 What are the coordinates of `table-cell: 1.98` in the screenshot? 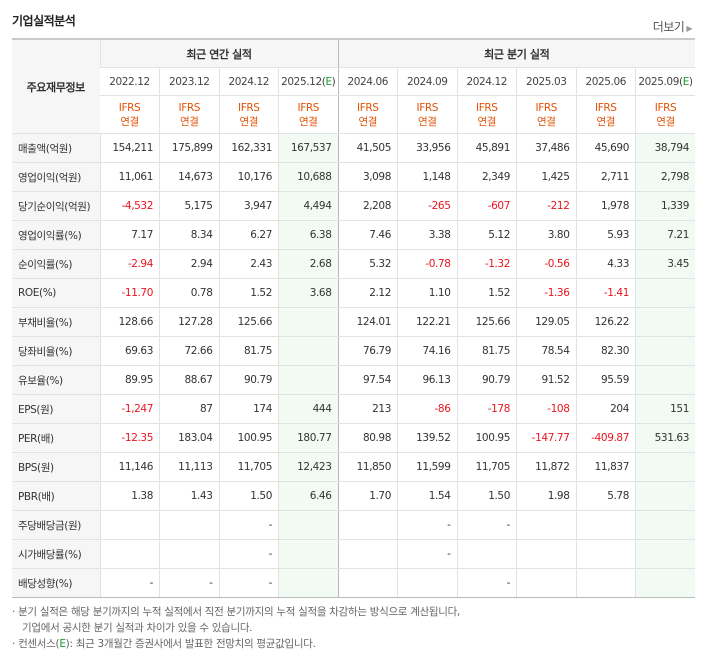 It's located at (546, 496).